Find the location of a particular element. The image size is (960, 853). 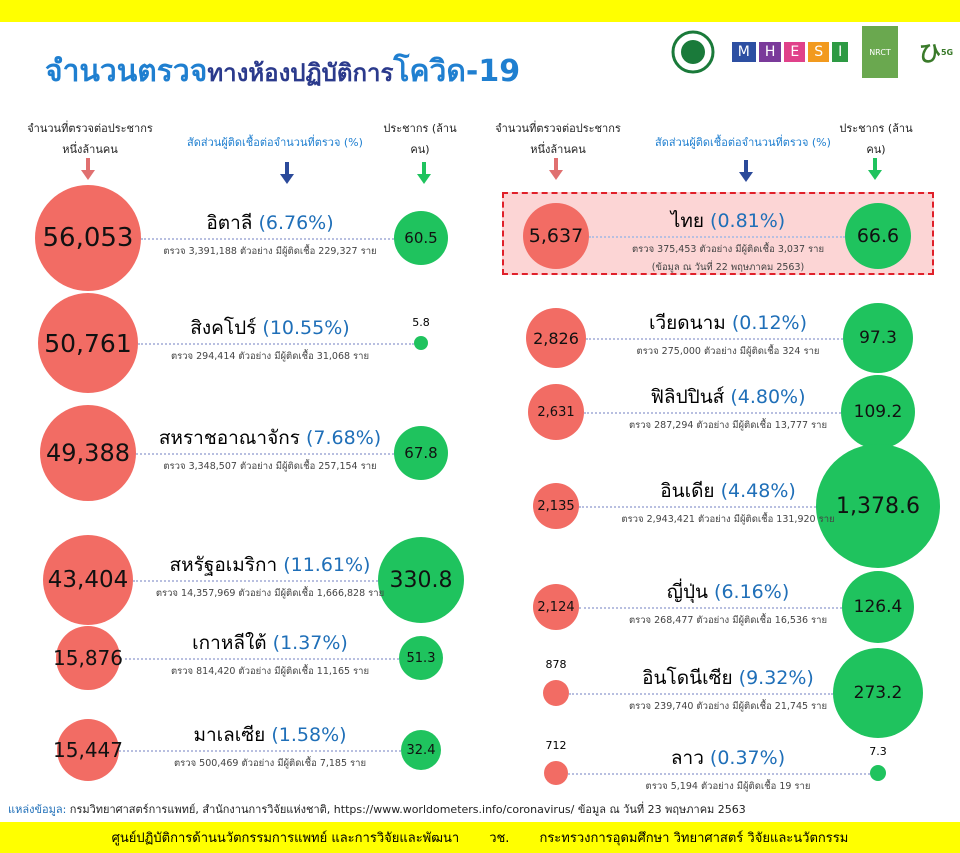

header-population: ประชากร (ล้านคน) is located at coordinates (876, 139).